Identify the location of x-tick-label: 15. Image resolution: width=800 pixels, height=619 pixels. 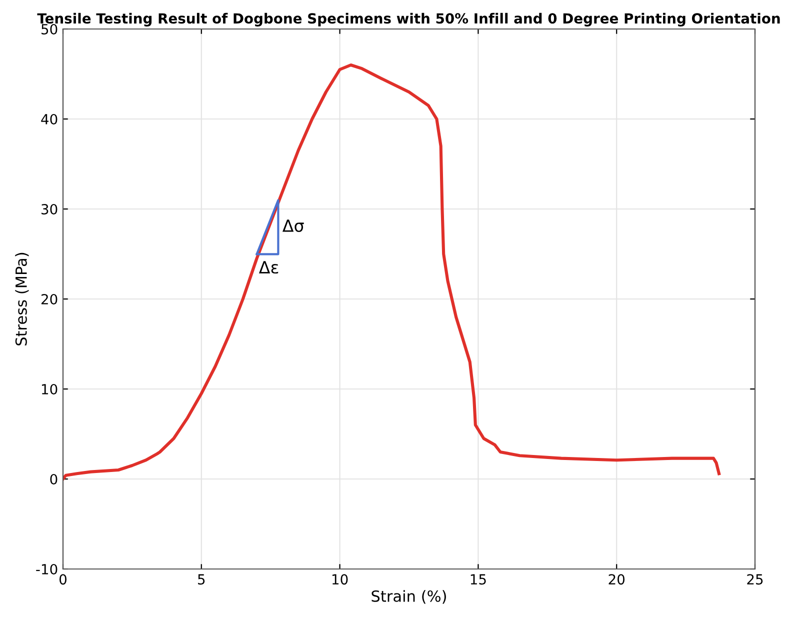
(478, 579).